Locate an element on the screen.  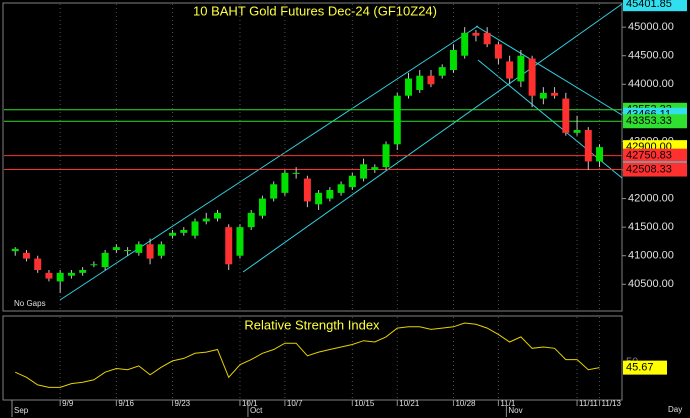
level-label: 42750.83 is located at coordinates (649, 156).